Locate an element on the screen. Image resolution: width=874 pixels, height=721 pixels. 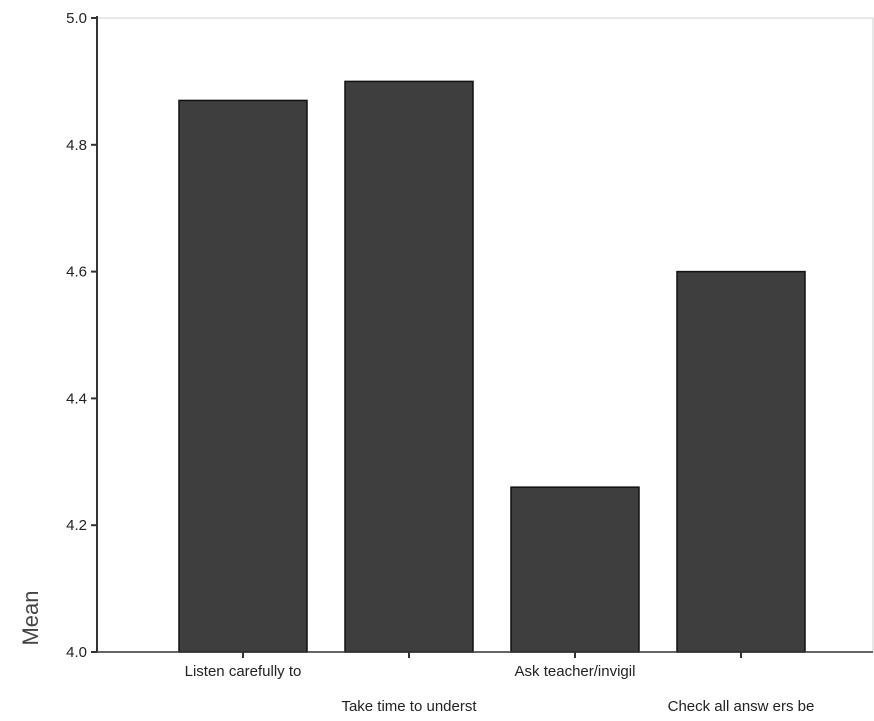
y-ticks-group: 4.0 4.2 4.4 4.6 4.8 5.0 is located at coordinates (81, 335).